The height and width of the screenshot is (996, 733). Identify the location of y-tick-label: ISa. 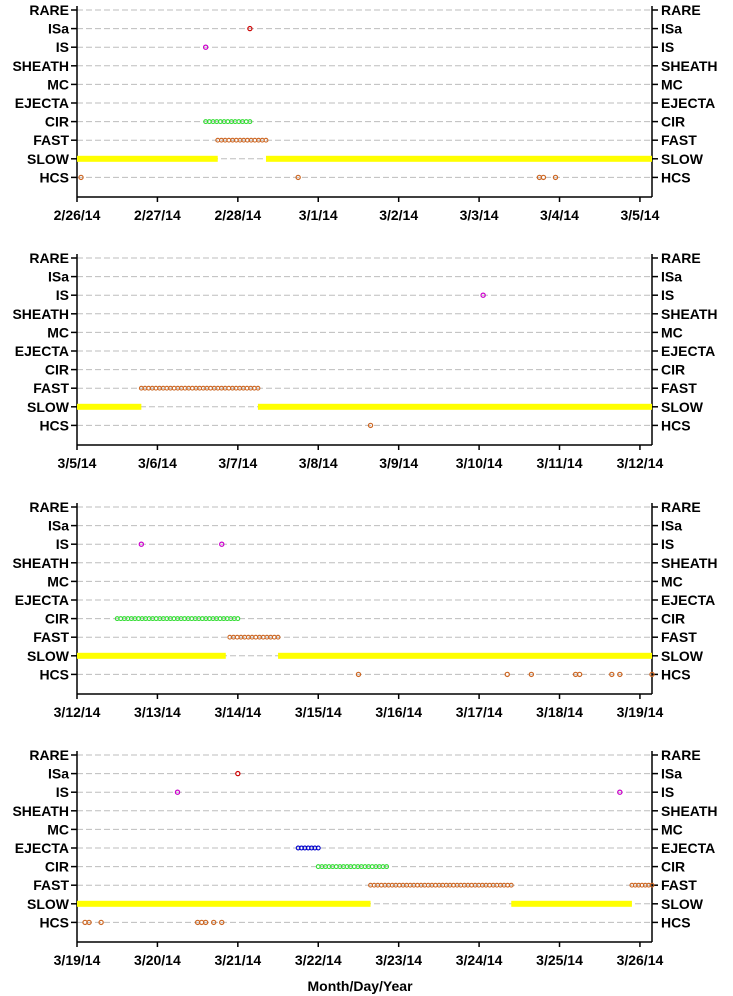
(58, 277).